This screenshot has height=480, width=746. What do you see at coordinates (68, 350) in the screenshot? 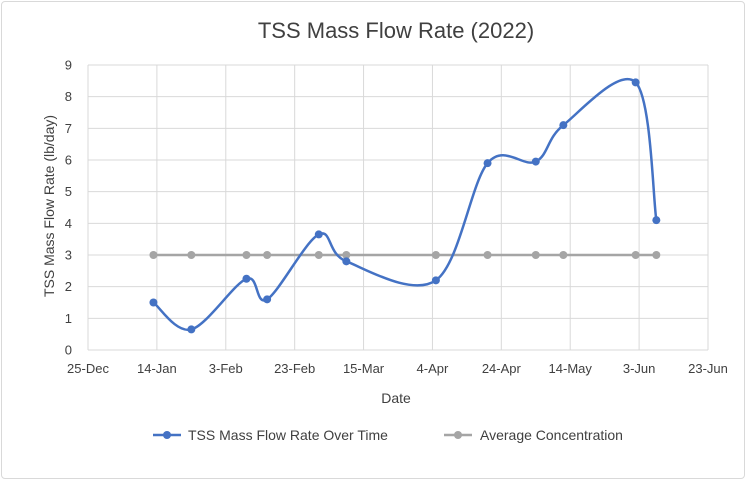
I see `y-tick-label: 0` at bounding box center [68, 350].